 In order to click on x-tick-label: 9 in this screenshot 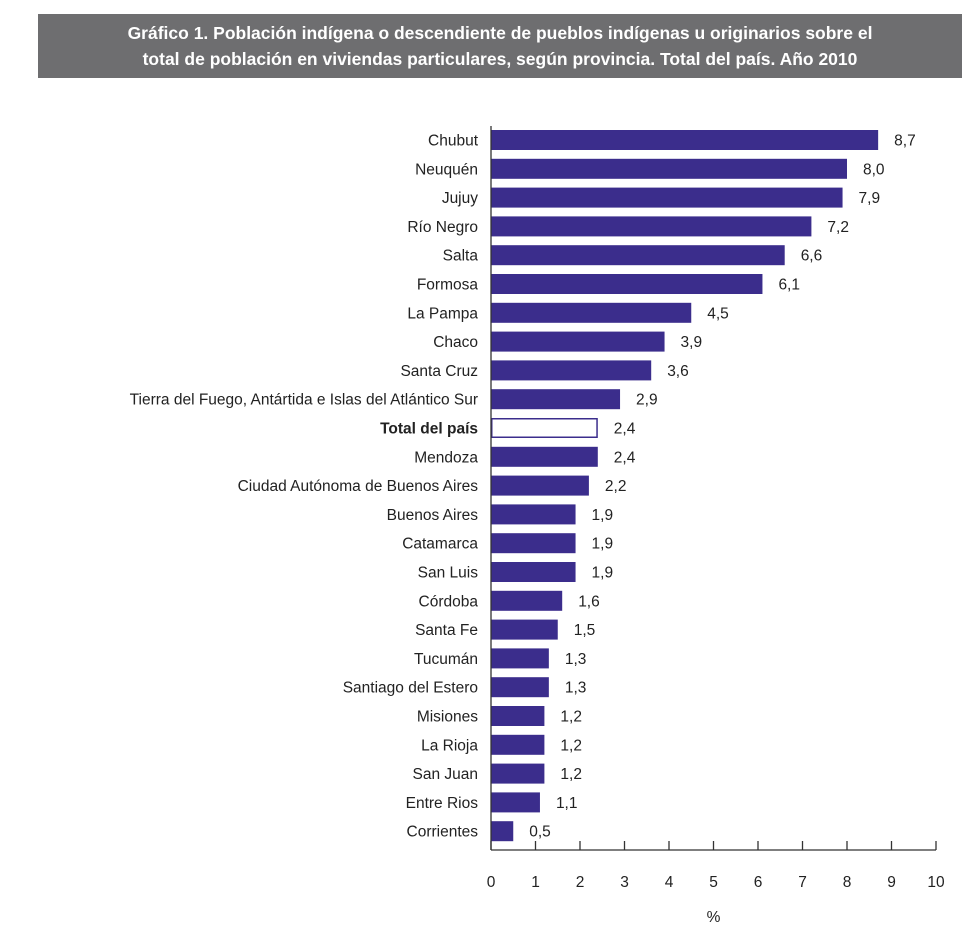, I will do `click(891, 882)`.